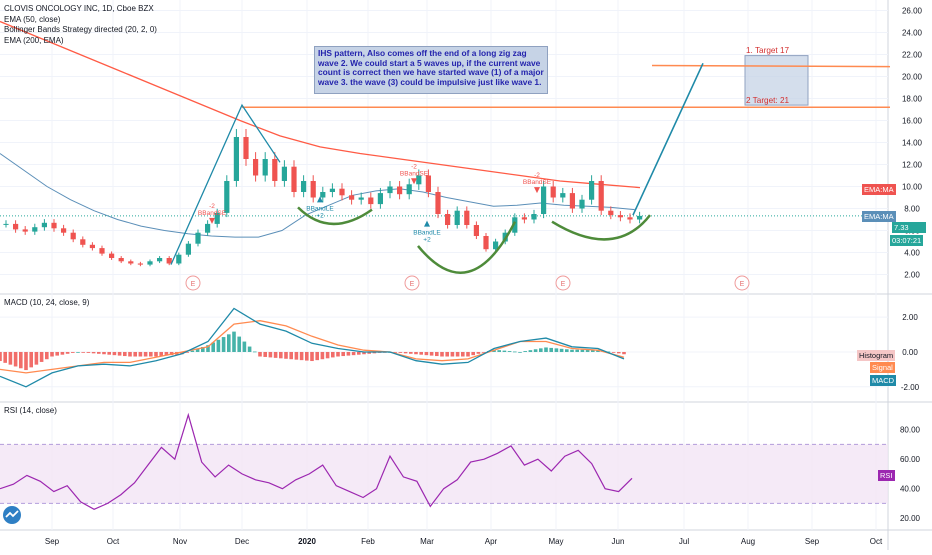  Describe the element at coordinates (910, 518) in the screenshot. I see `rsi-tick-label: 20.00` at that location.